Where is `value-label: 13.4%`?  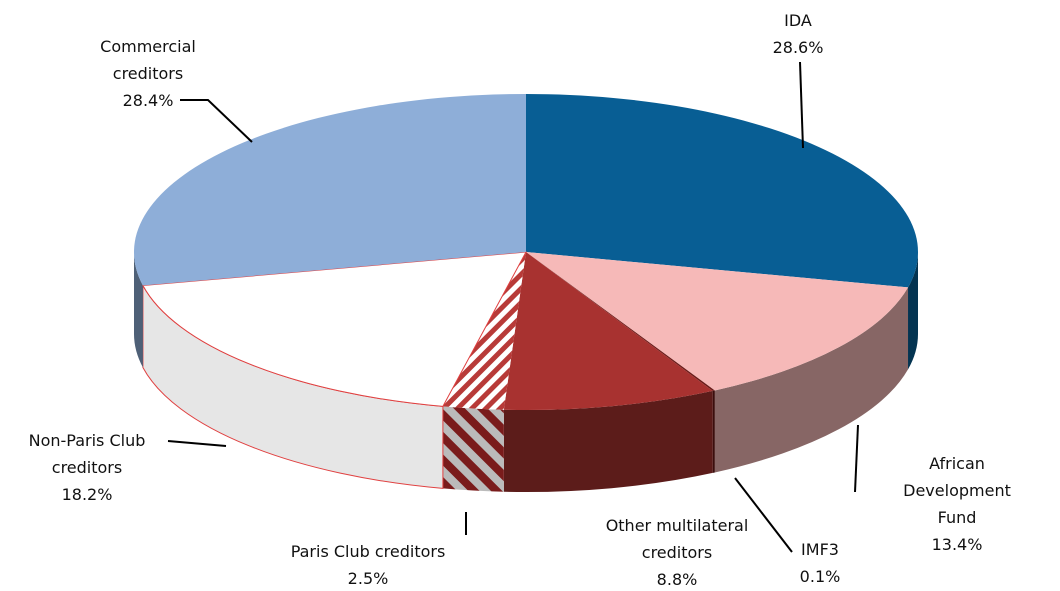 value-label: 13.4% is located at coordinates (957, 544).